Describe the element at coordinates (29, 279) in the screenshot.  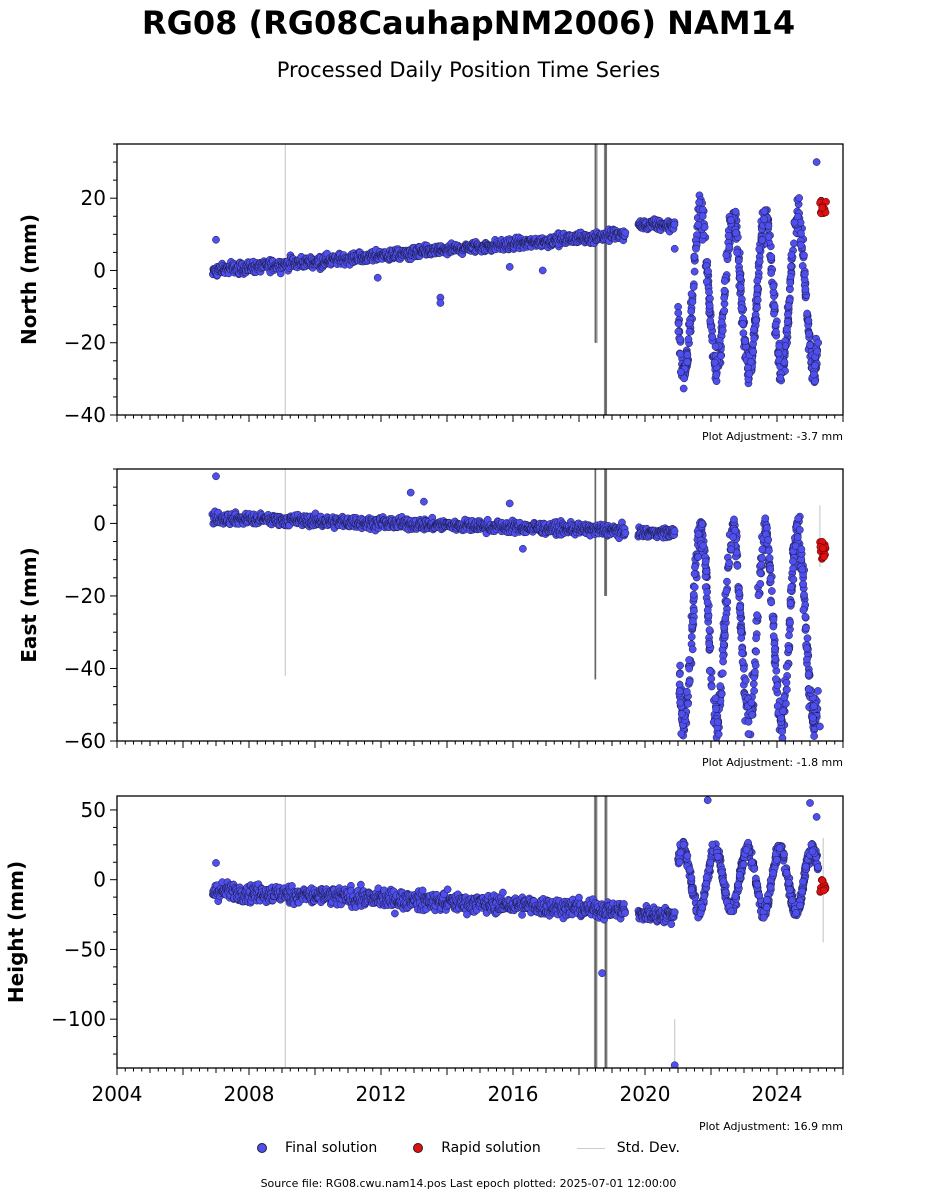
I see `y-axis-label: North (mm)` at that location.